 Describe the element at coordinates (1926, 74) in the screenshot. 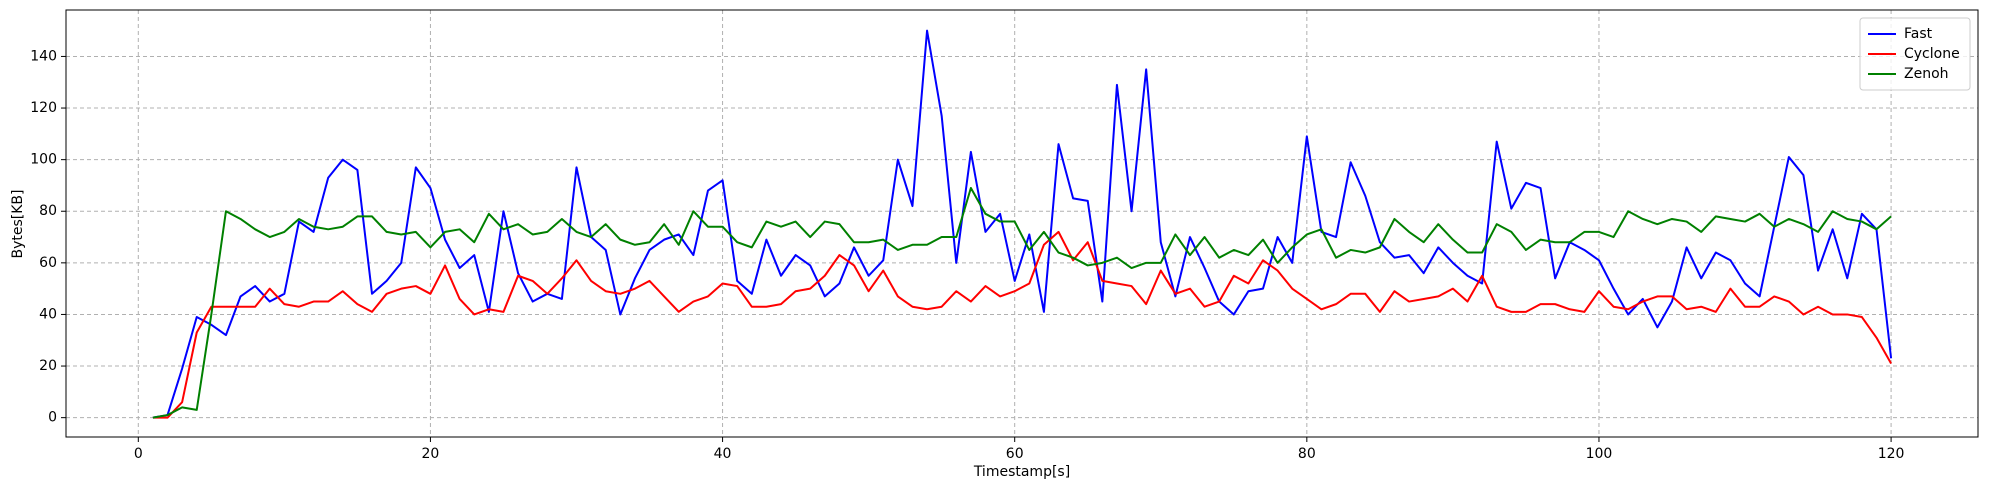

I see `legend-label: Zenoh` at that location.